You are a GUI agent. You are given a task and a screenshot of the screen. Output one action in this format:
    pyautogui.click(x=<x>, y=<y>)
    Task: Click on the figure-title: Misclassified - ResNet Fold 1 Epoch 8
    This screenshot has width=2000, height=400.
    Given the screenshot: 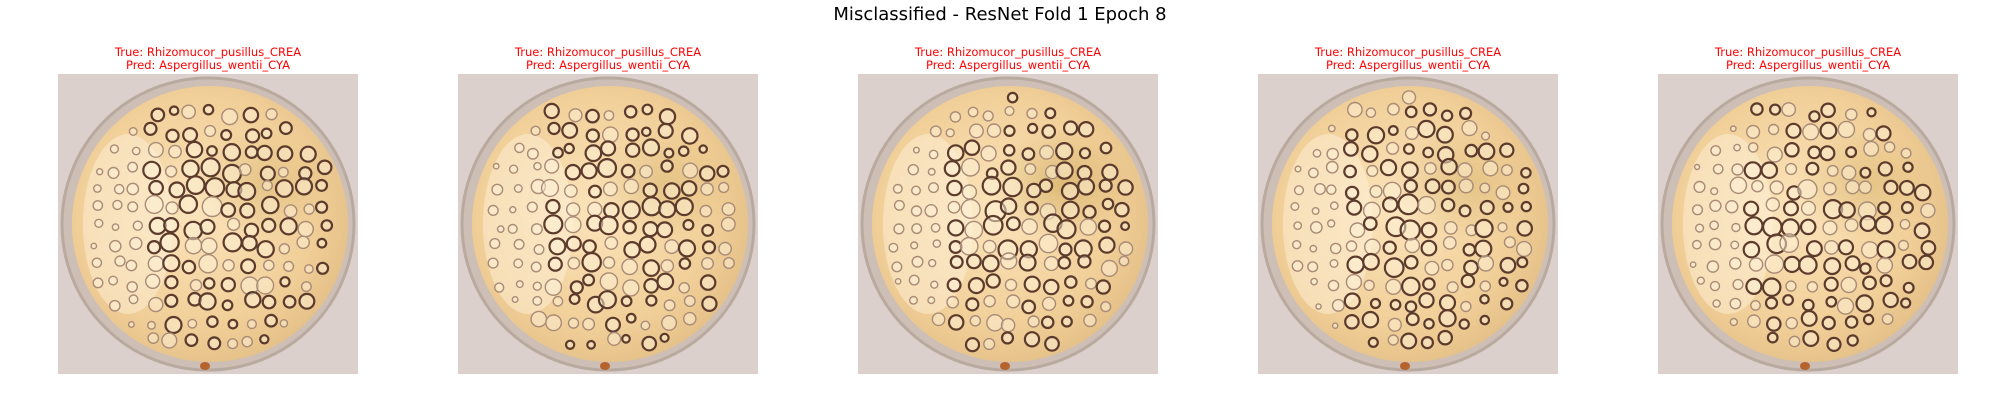 What is the action you would take?
    pyautogui.click(x=1000, y=14)
    